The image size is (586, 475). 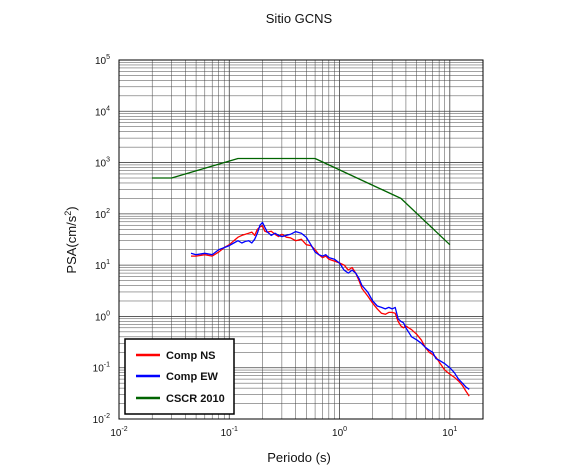 I want to click on y-tick-label: 10¹, so click(x=102, y=265).